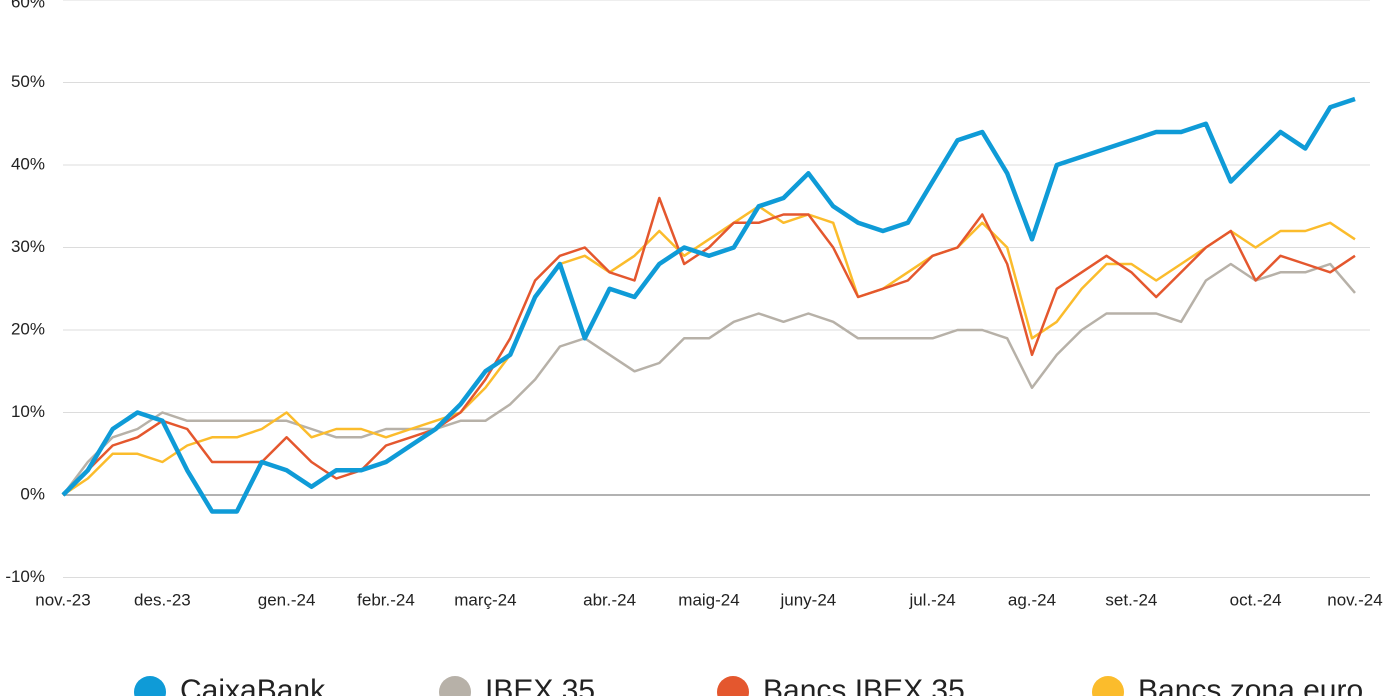 This screenshot has height=696, width=1386. I want to click on x-tick-label: febr.-24, so click(386, 599).